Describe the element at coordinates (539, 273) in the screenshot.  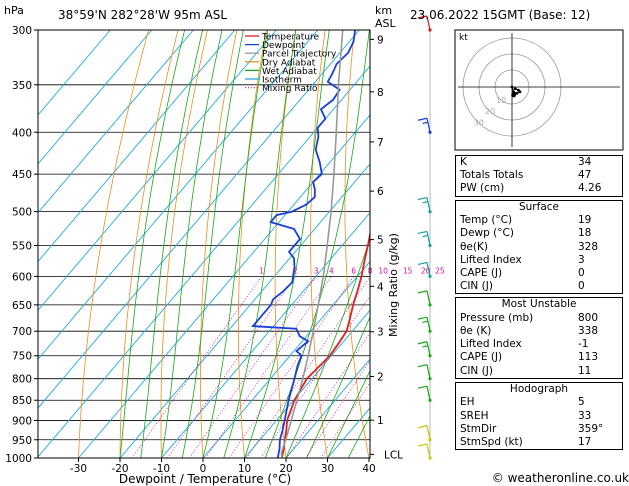
I see `surface-row: CAPE (J) 0` at that location.